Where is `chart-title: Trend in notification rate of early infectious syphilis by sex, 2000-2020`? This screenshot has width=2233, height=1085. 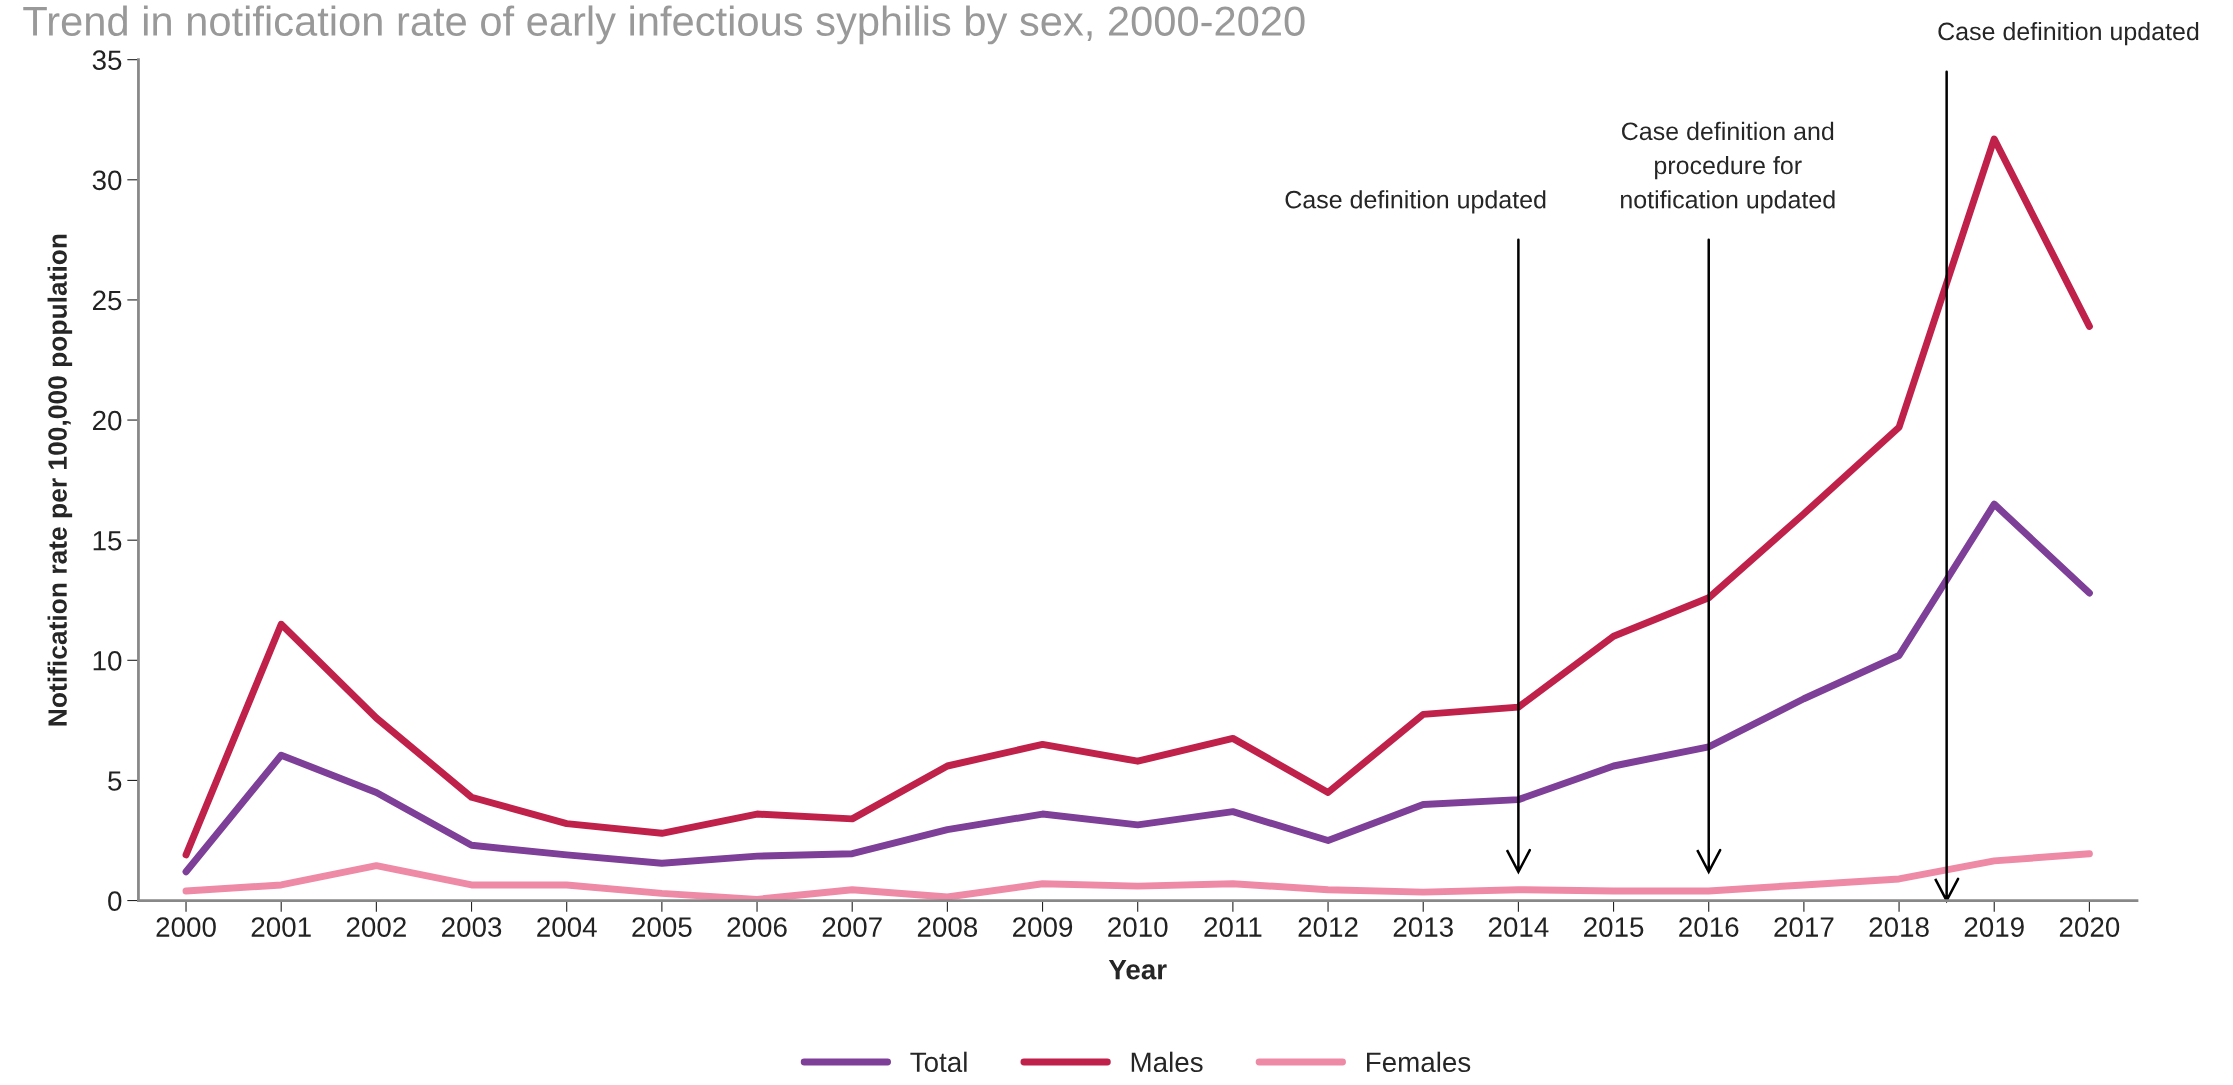
chart-title: Trend in notification rate of early infectious syphilis by sex, 2000-2020 is located at coordinates (664, 25).